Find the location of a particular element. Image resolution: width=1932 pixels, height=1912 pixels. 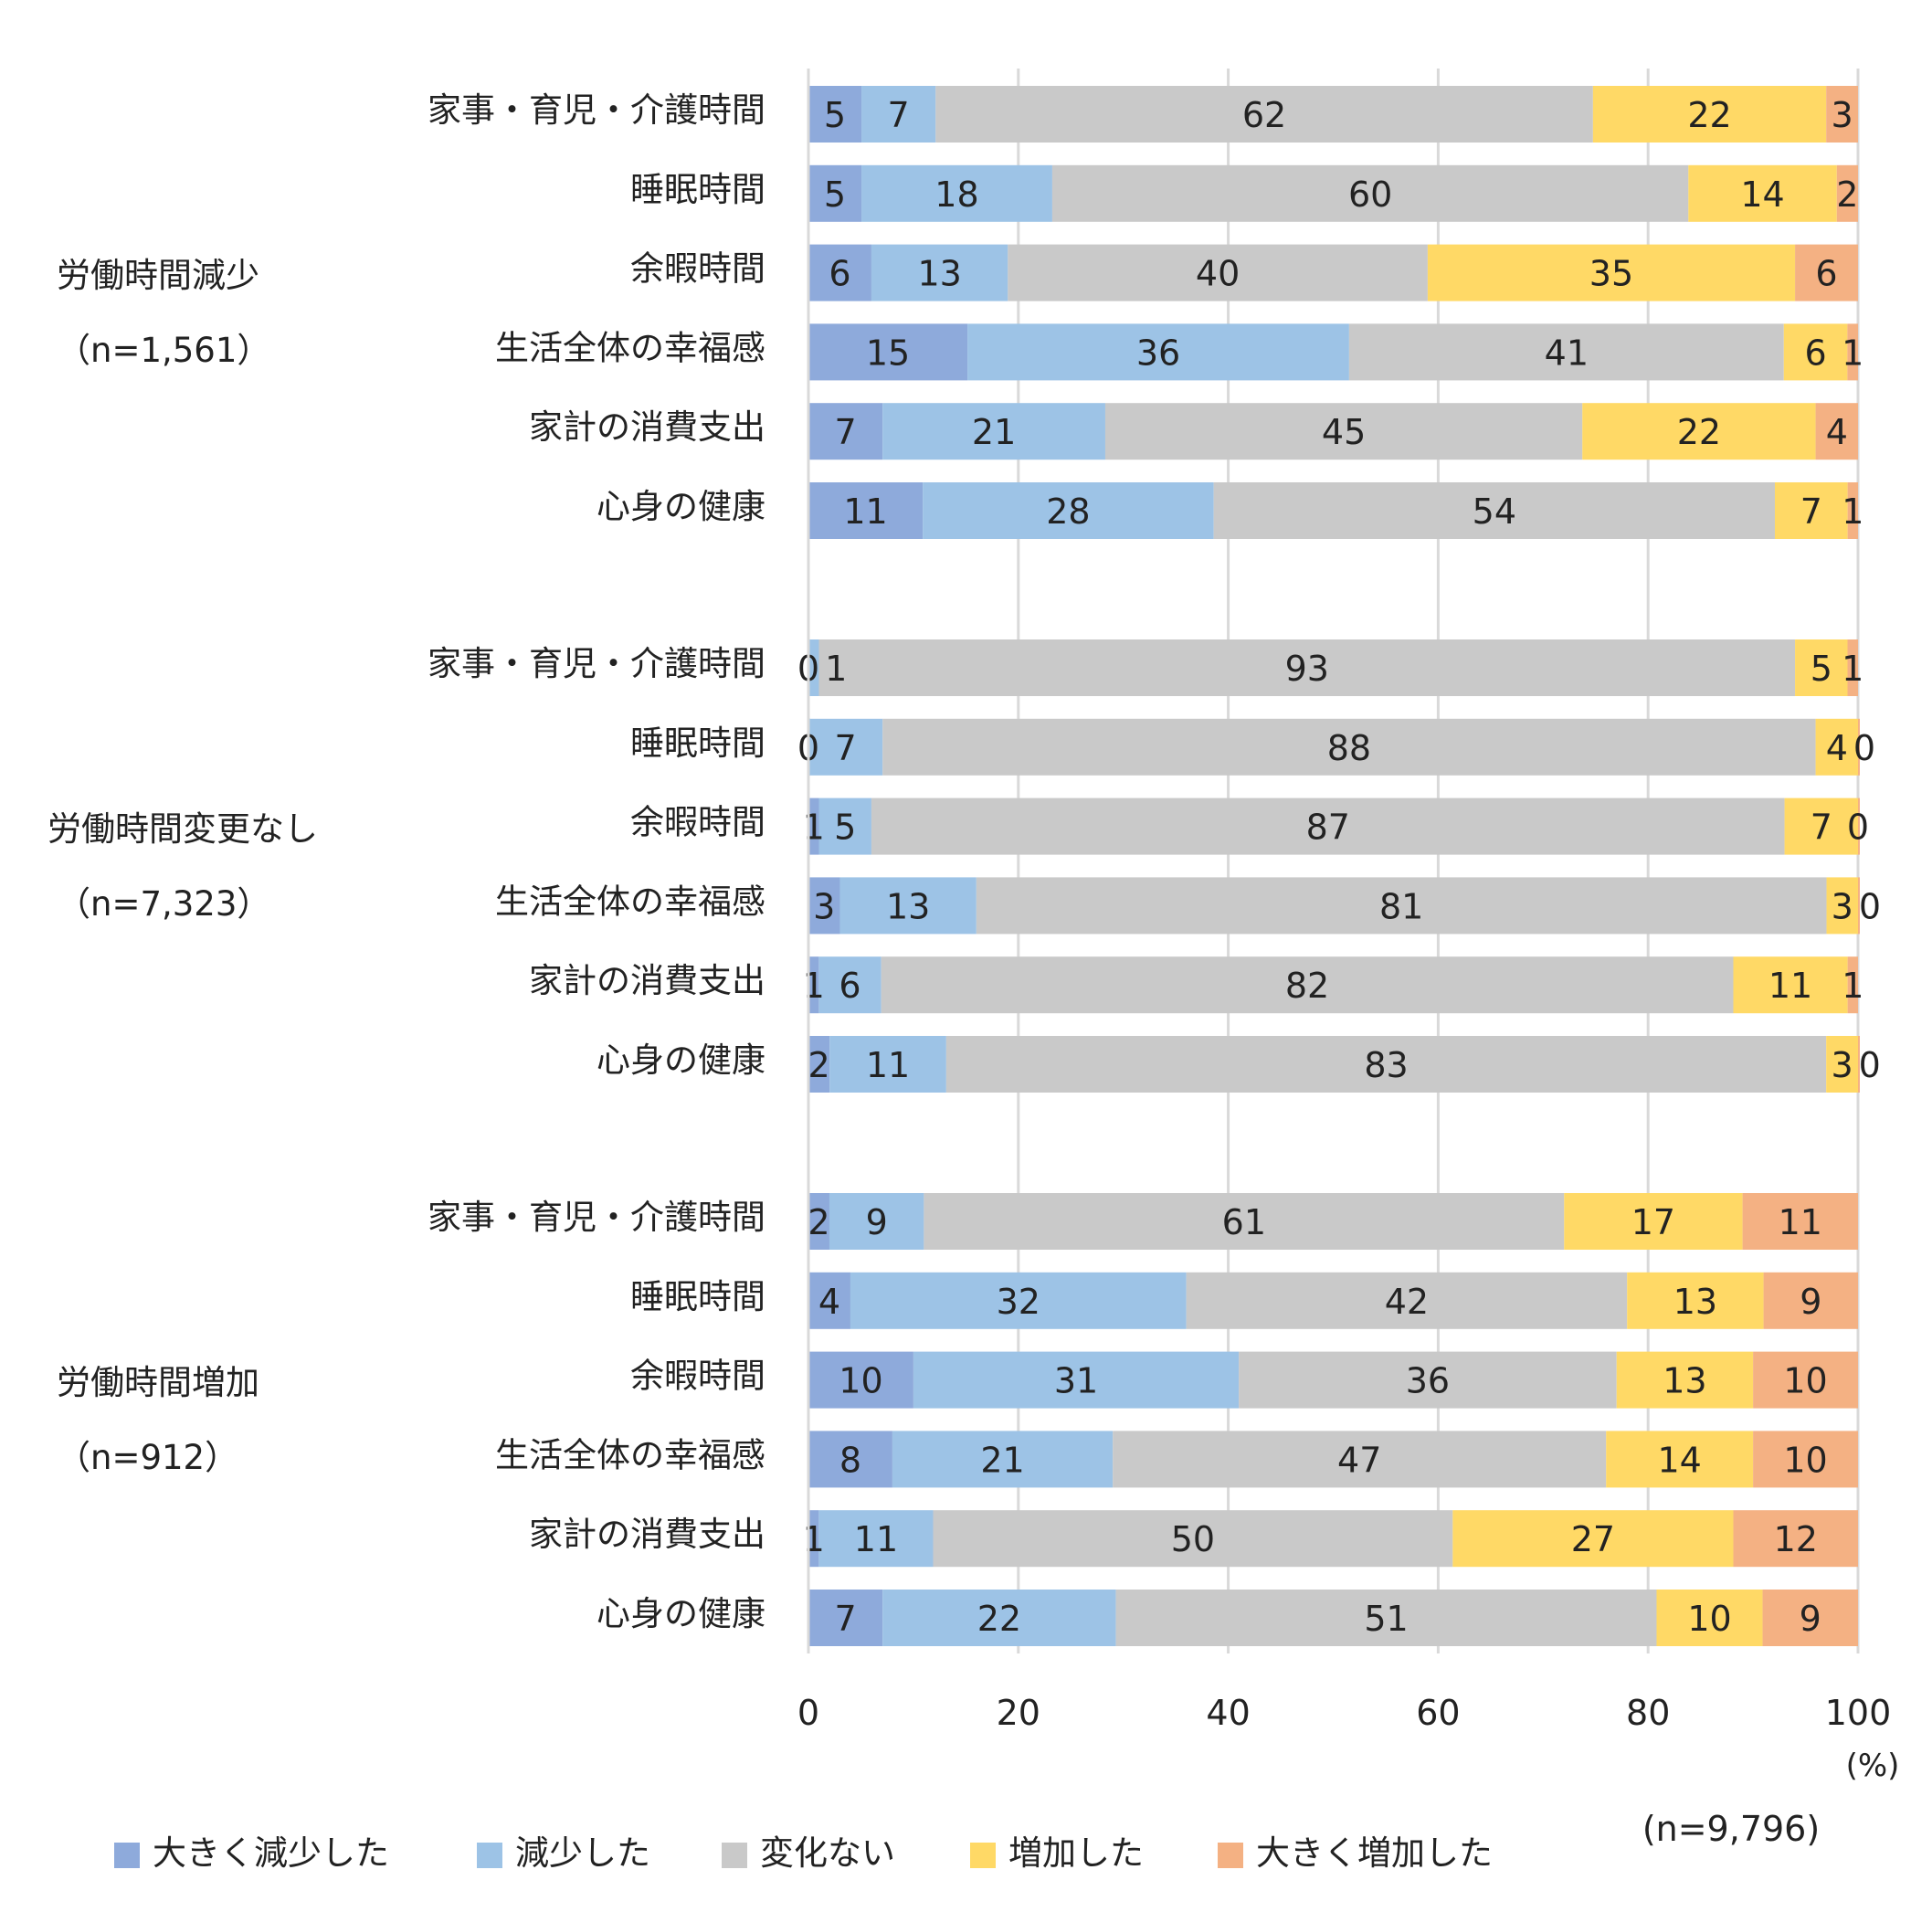

data-label: 88 is located at coordinates (1349, 748).